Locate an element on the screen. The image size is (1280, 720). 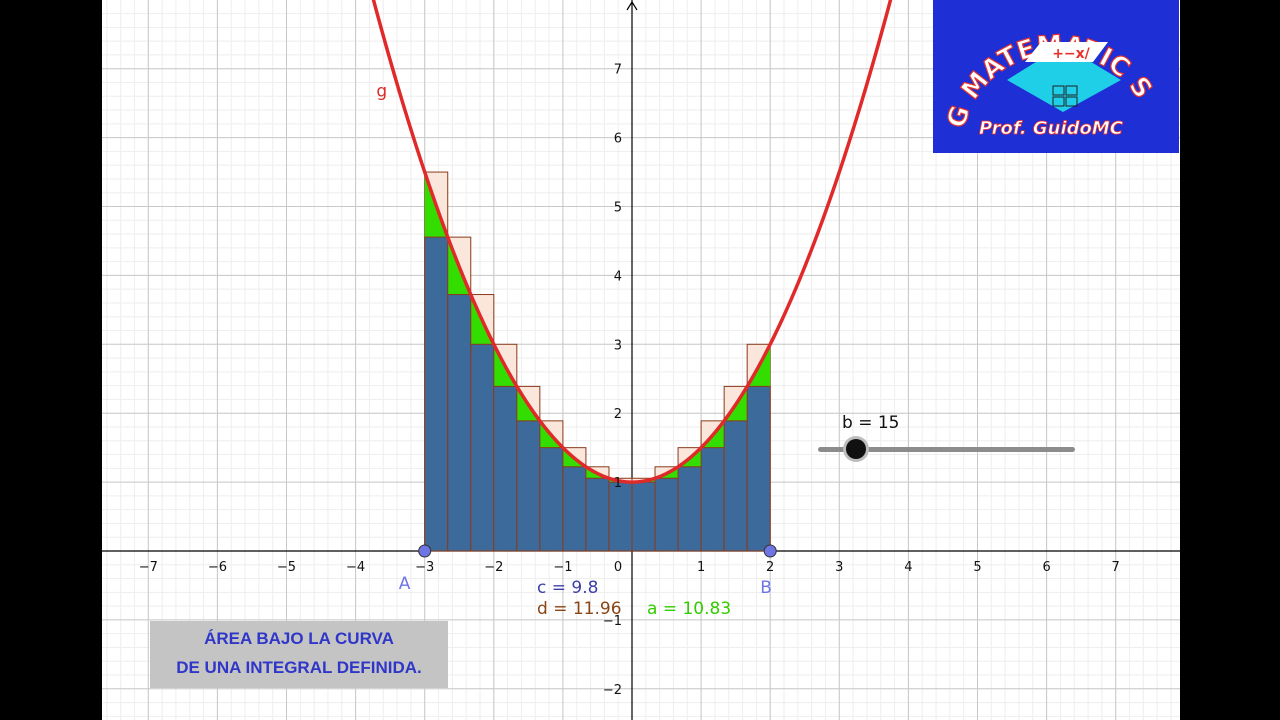
y-tick-label: 7 is located at coordinates (618, 70).